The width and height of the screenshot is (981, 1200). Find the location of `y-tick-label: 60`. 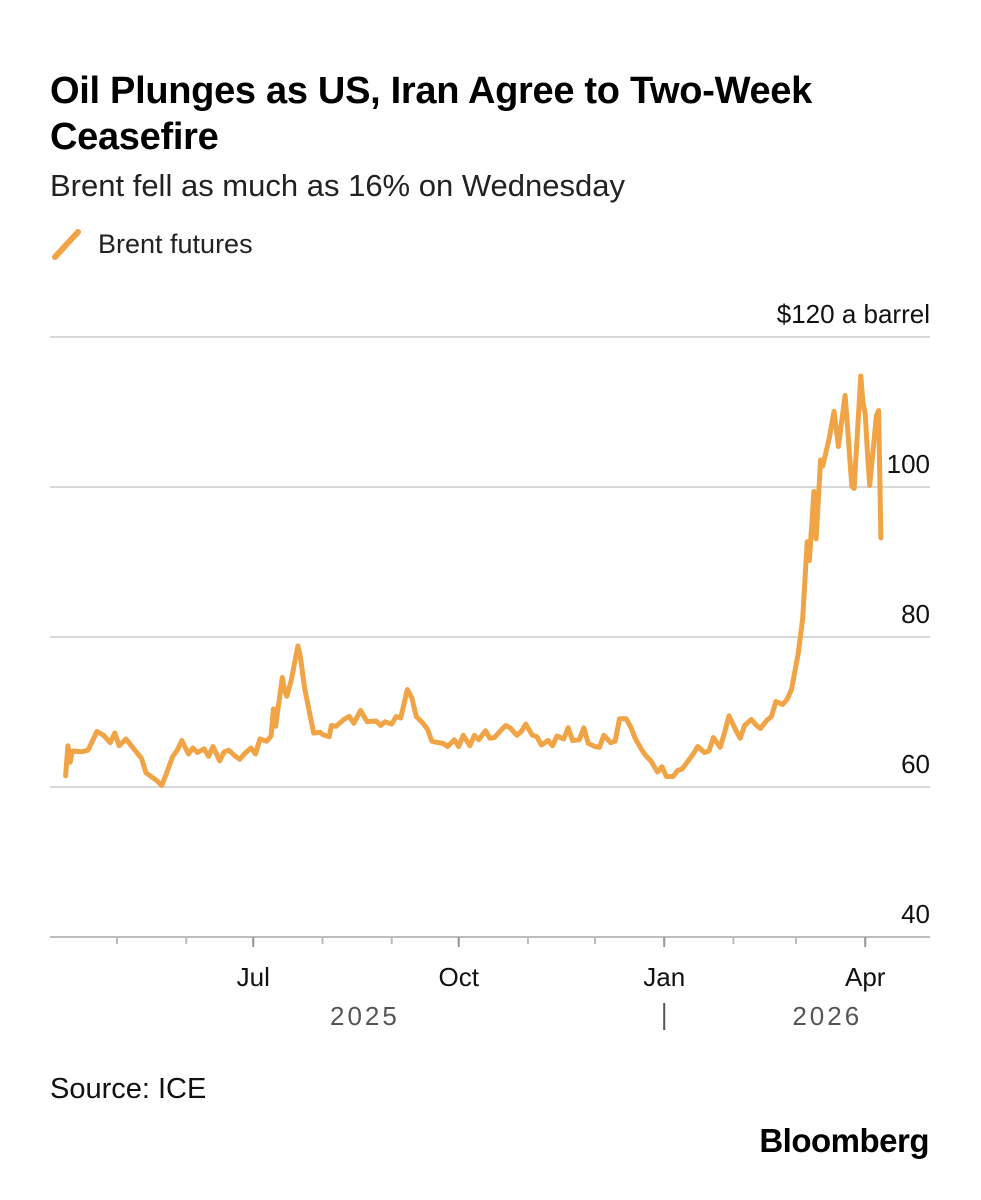

y-tick-label: 60 is located at coordinates (915, 764).